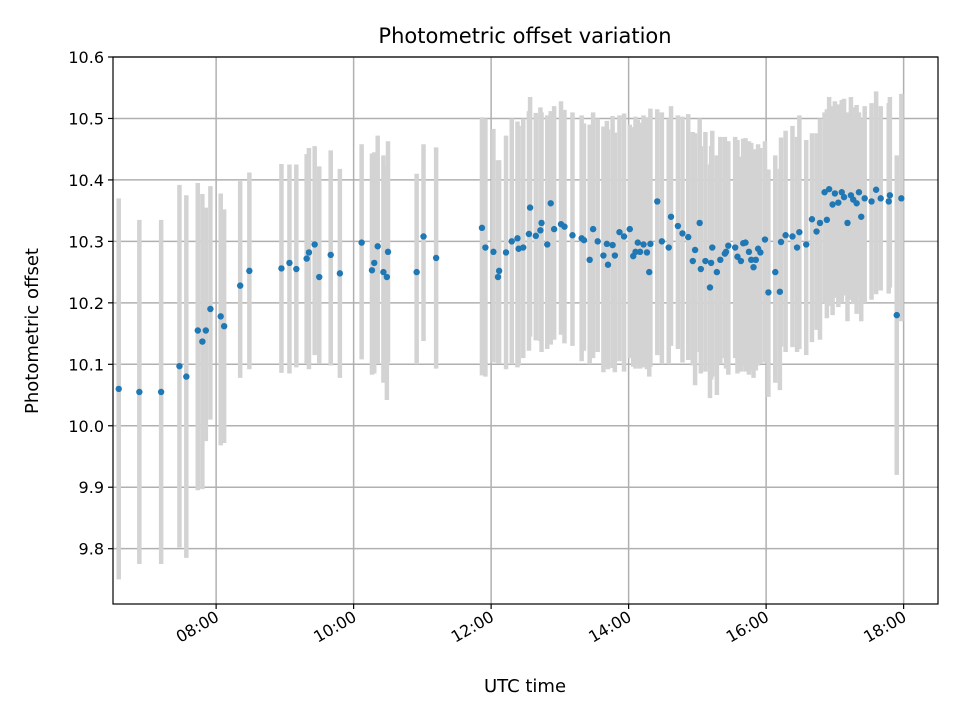 This screenshot has width=960, height=720. What do you see at coordinates (91, 549) in the screenshot?
I see `y-tick-label: 9.8` at bounding box center [91, 549].